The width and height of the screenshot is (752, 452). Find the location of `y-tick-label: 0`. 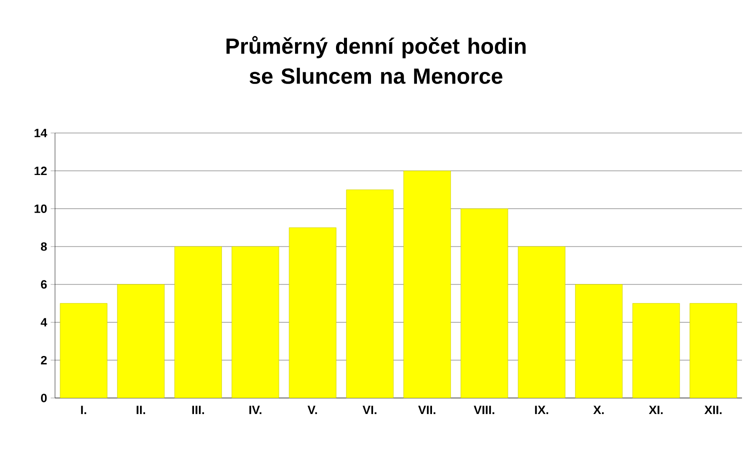

y-tick-label: 0 is located at coordinates (44, 398).